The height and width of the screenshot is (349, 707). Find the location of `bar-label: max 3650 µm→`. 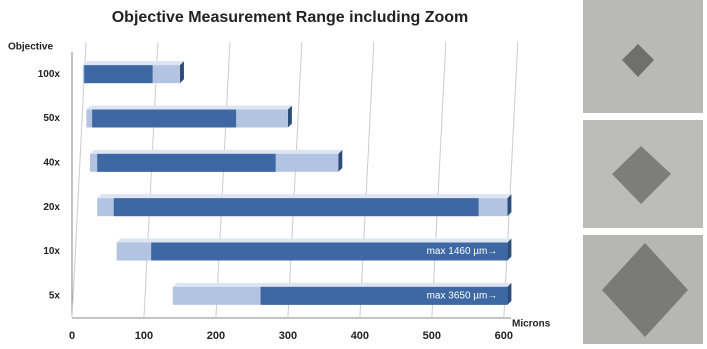

bar-label: max 3650 µm→ is located at coordinates (462, 295).